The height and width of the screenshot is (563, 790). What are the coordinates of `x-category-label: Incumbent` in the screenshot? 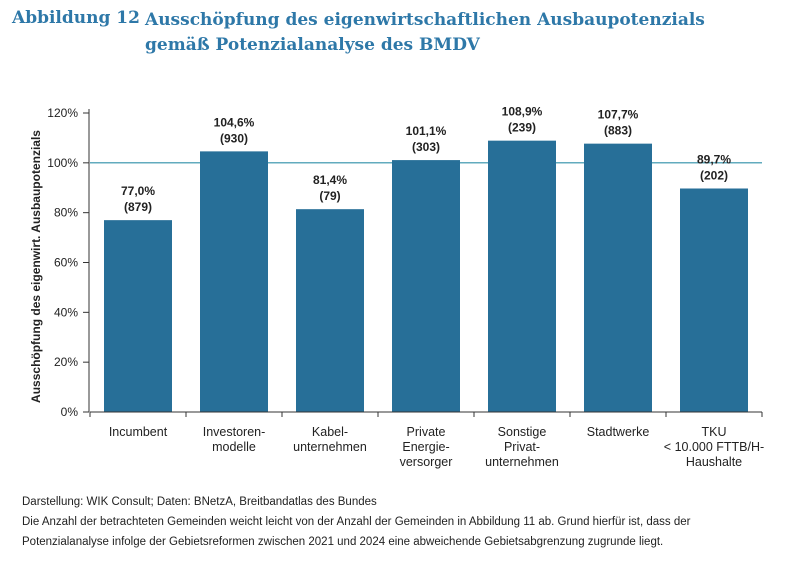 It's located at (138, 432).